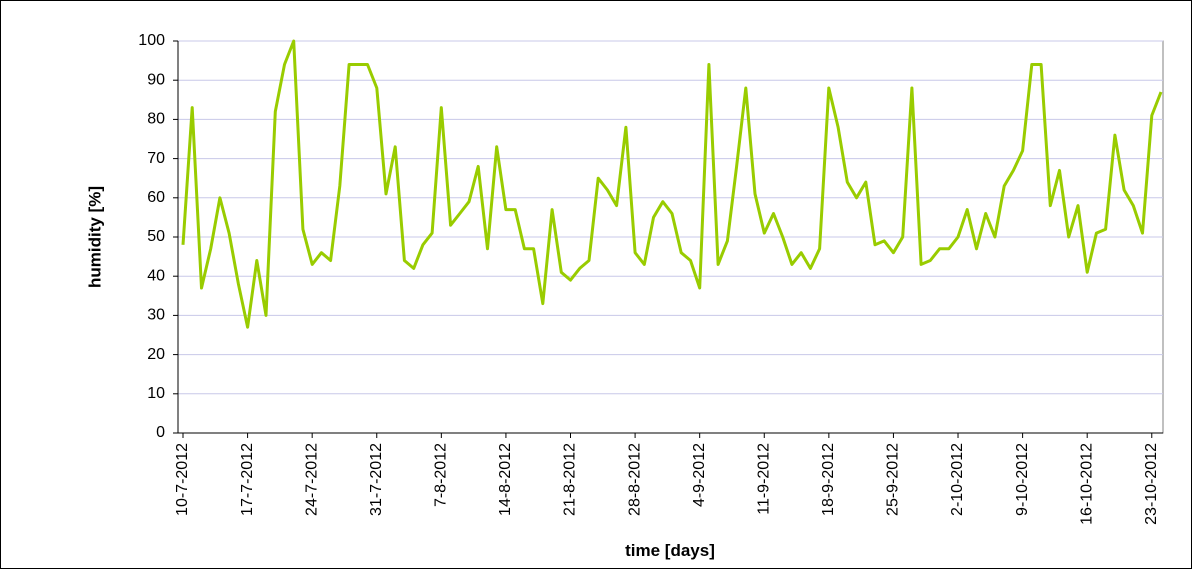  Describe the element at coordinates (893, 479) in the screenshot. I see `x-tick-label: 25-9-2012` at that location.